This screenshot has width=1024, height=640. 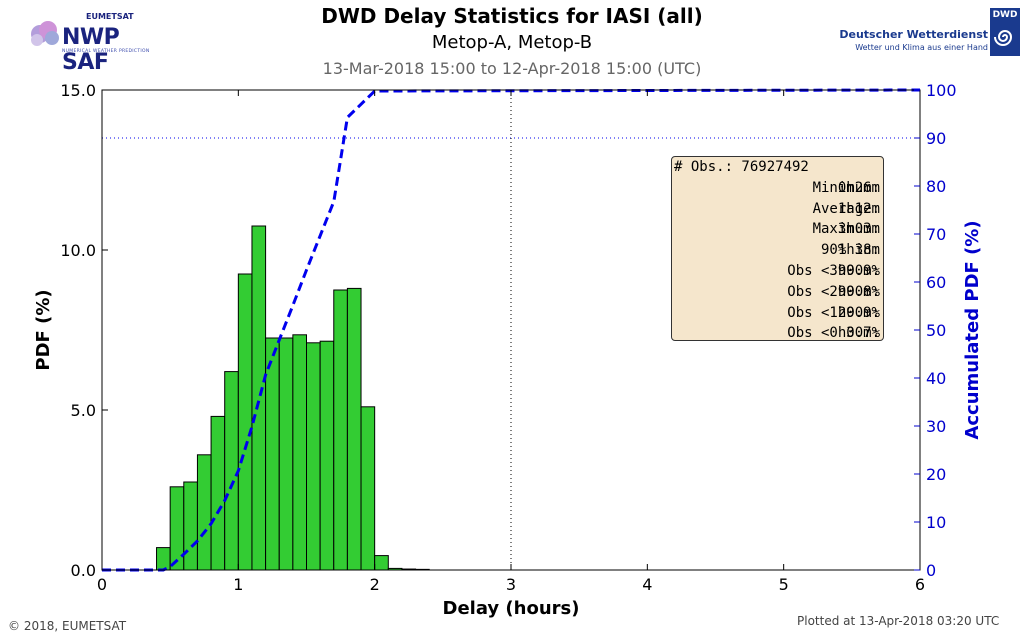 I want to click on stat-value: 99.9%, so click(x=858, y=271).